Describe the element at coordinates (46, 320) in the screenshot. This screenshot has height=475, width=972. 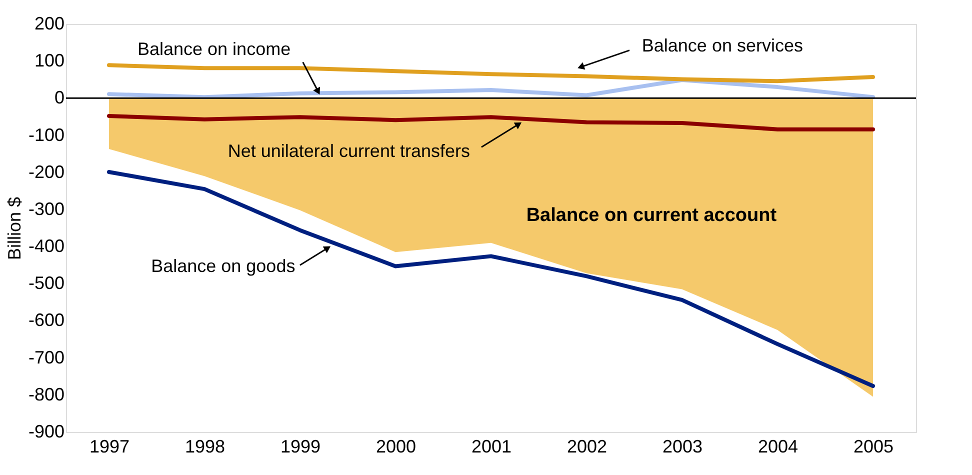
I see `y-tick-label: -600` at that location.